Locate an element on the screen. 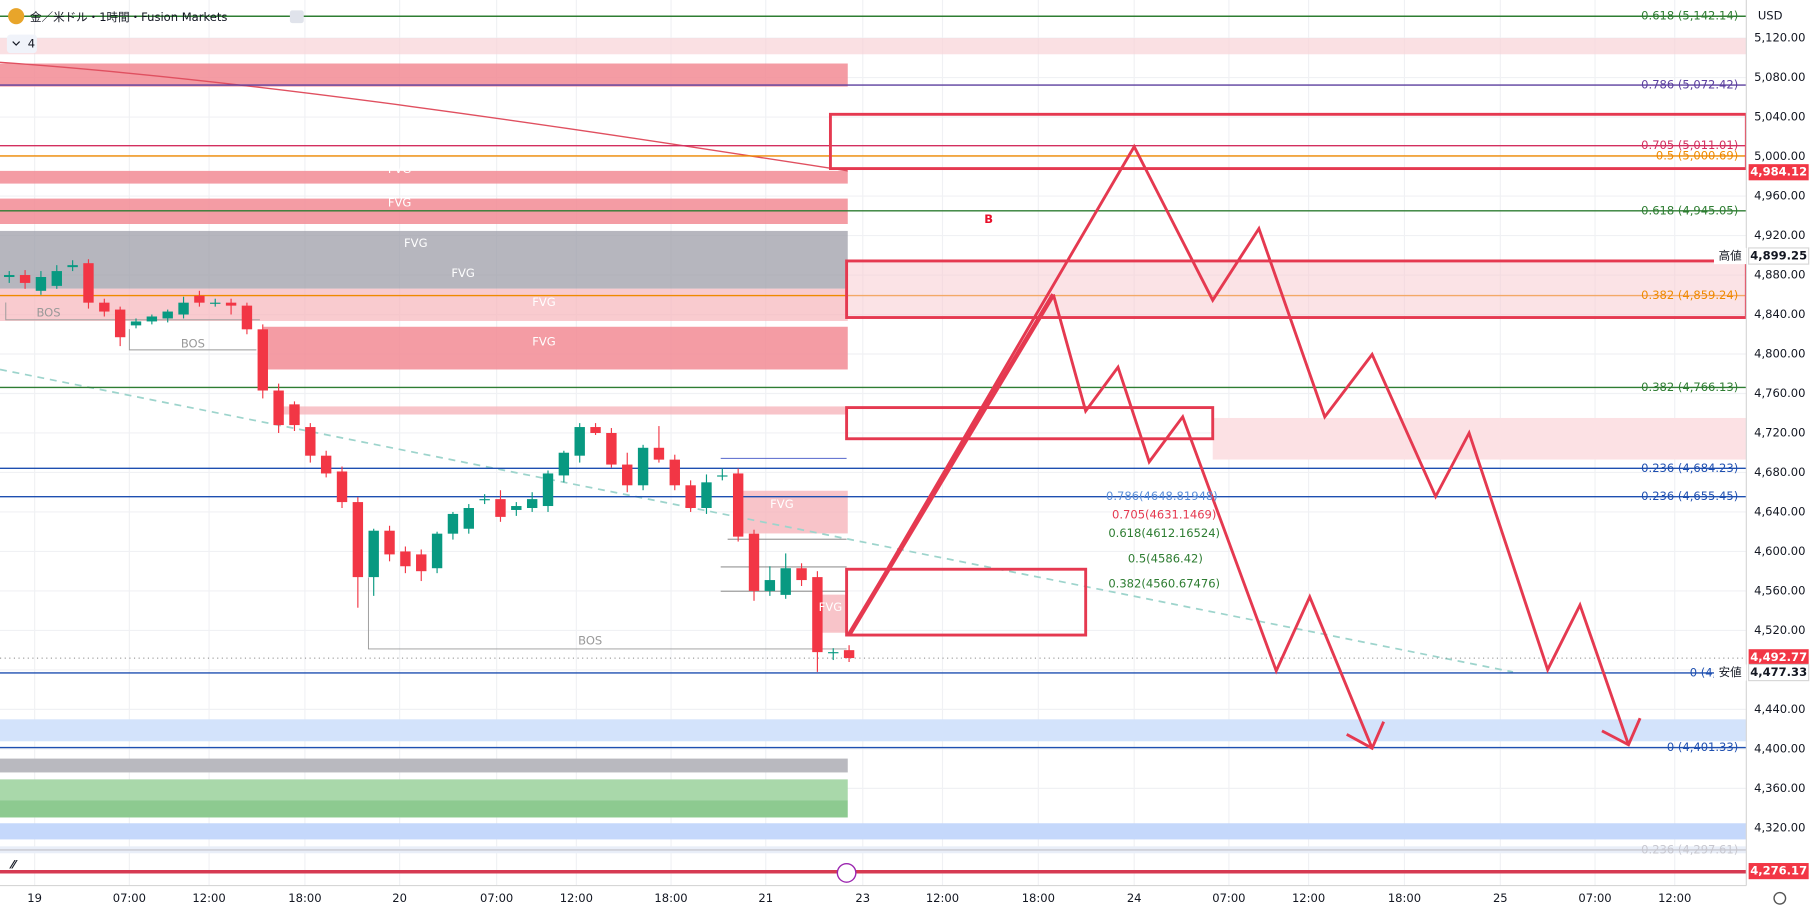  price-badge-label: 4,899.25 is located at coordinates (1778, 256).